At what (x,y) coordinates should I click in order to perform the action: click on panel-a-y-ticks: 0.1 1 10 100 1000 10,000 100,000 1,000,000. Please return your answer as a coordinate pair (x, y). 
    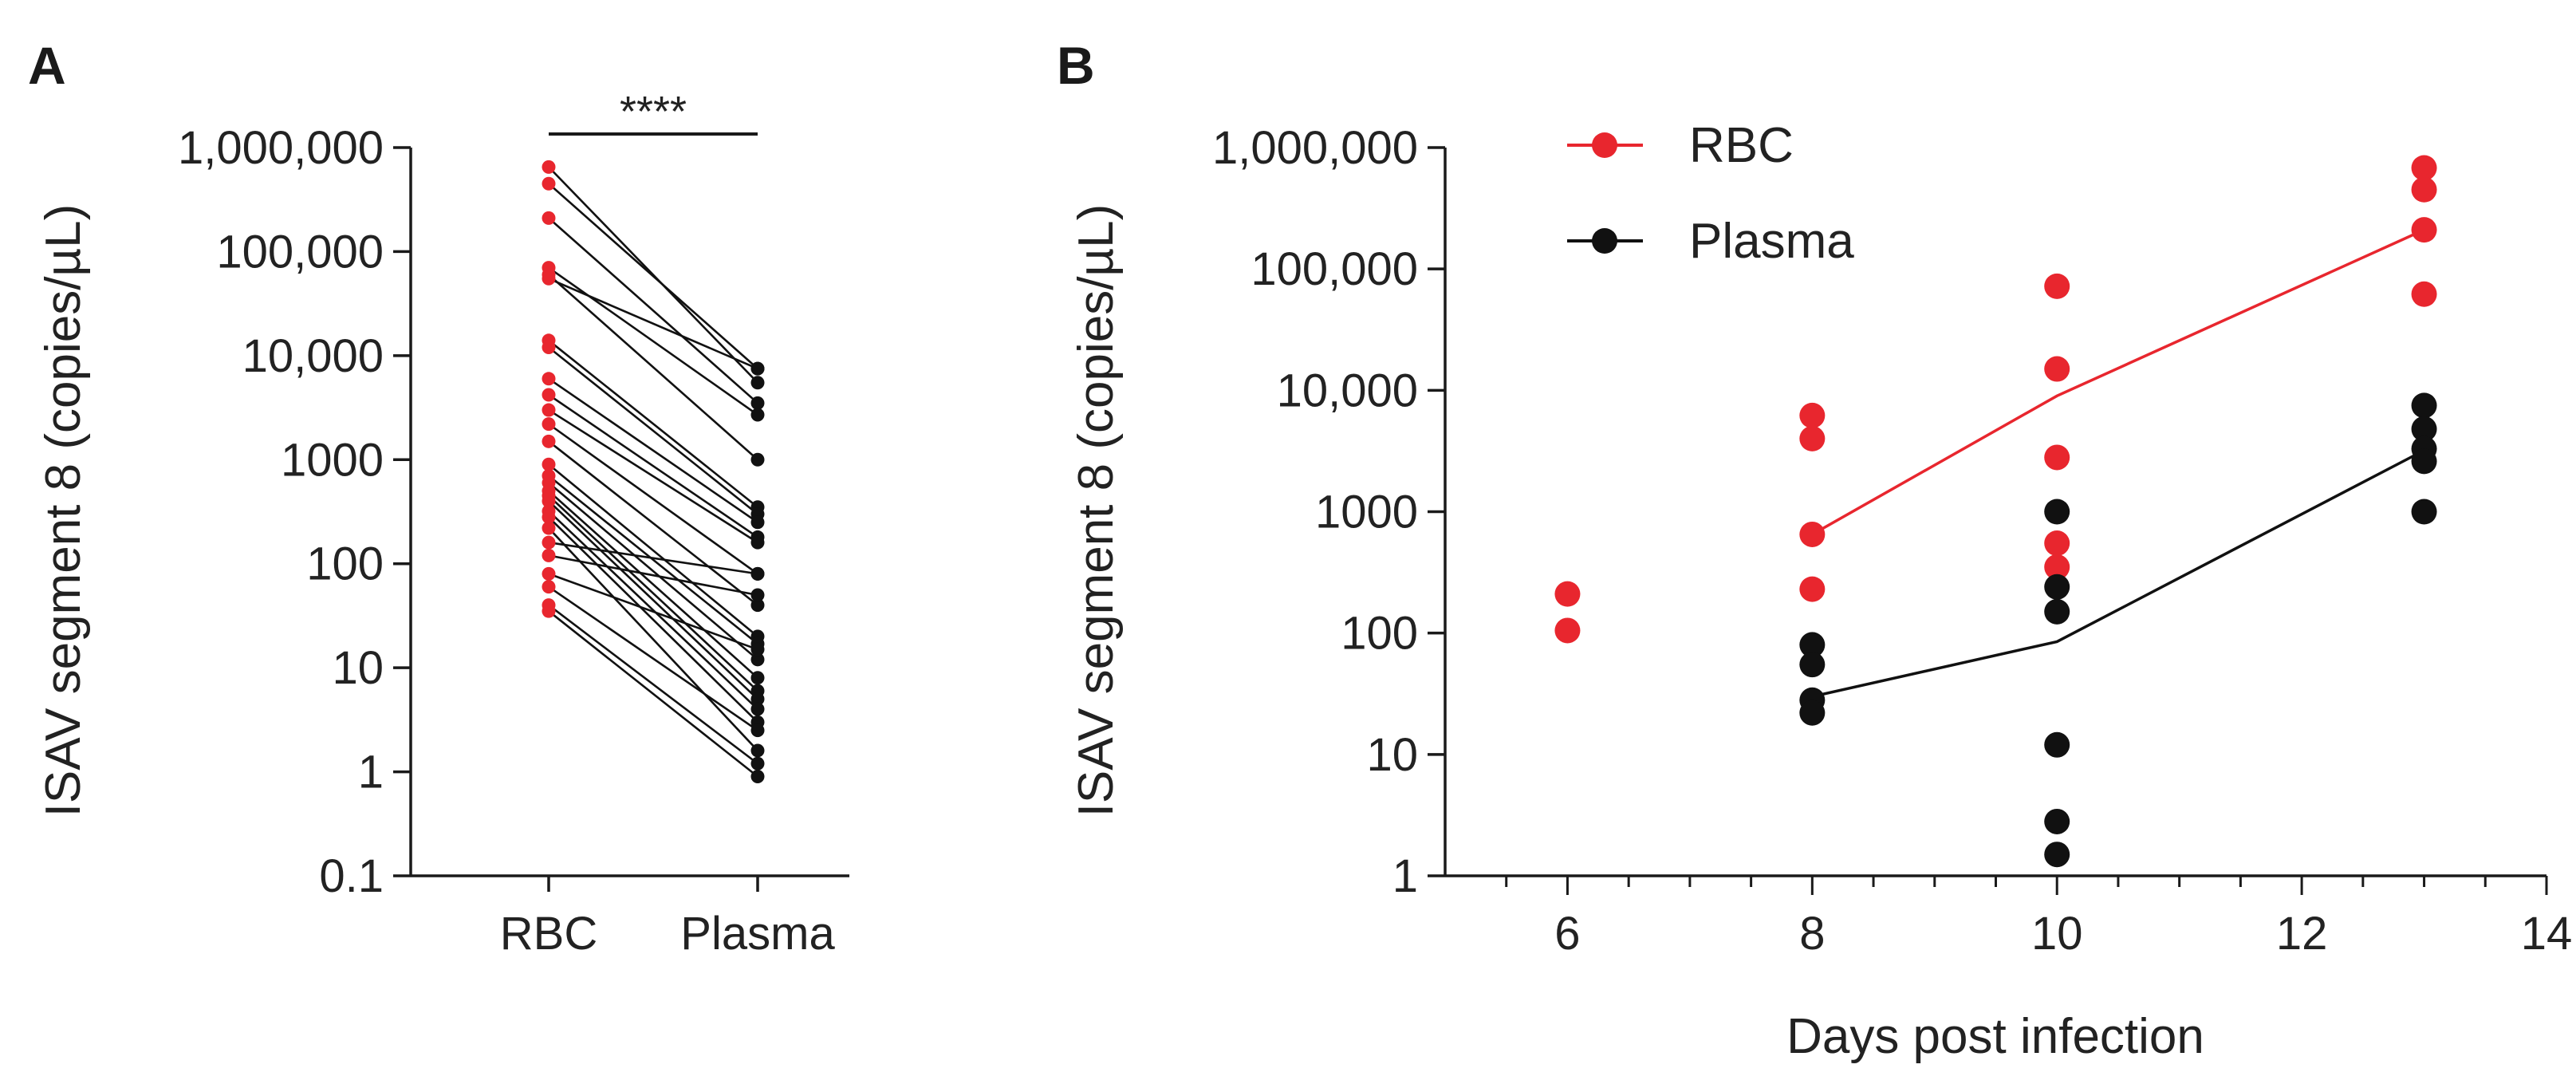
    Looking at the image, I should click on (294, 512).